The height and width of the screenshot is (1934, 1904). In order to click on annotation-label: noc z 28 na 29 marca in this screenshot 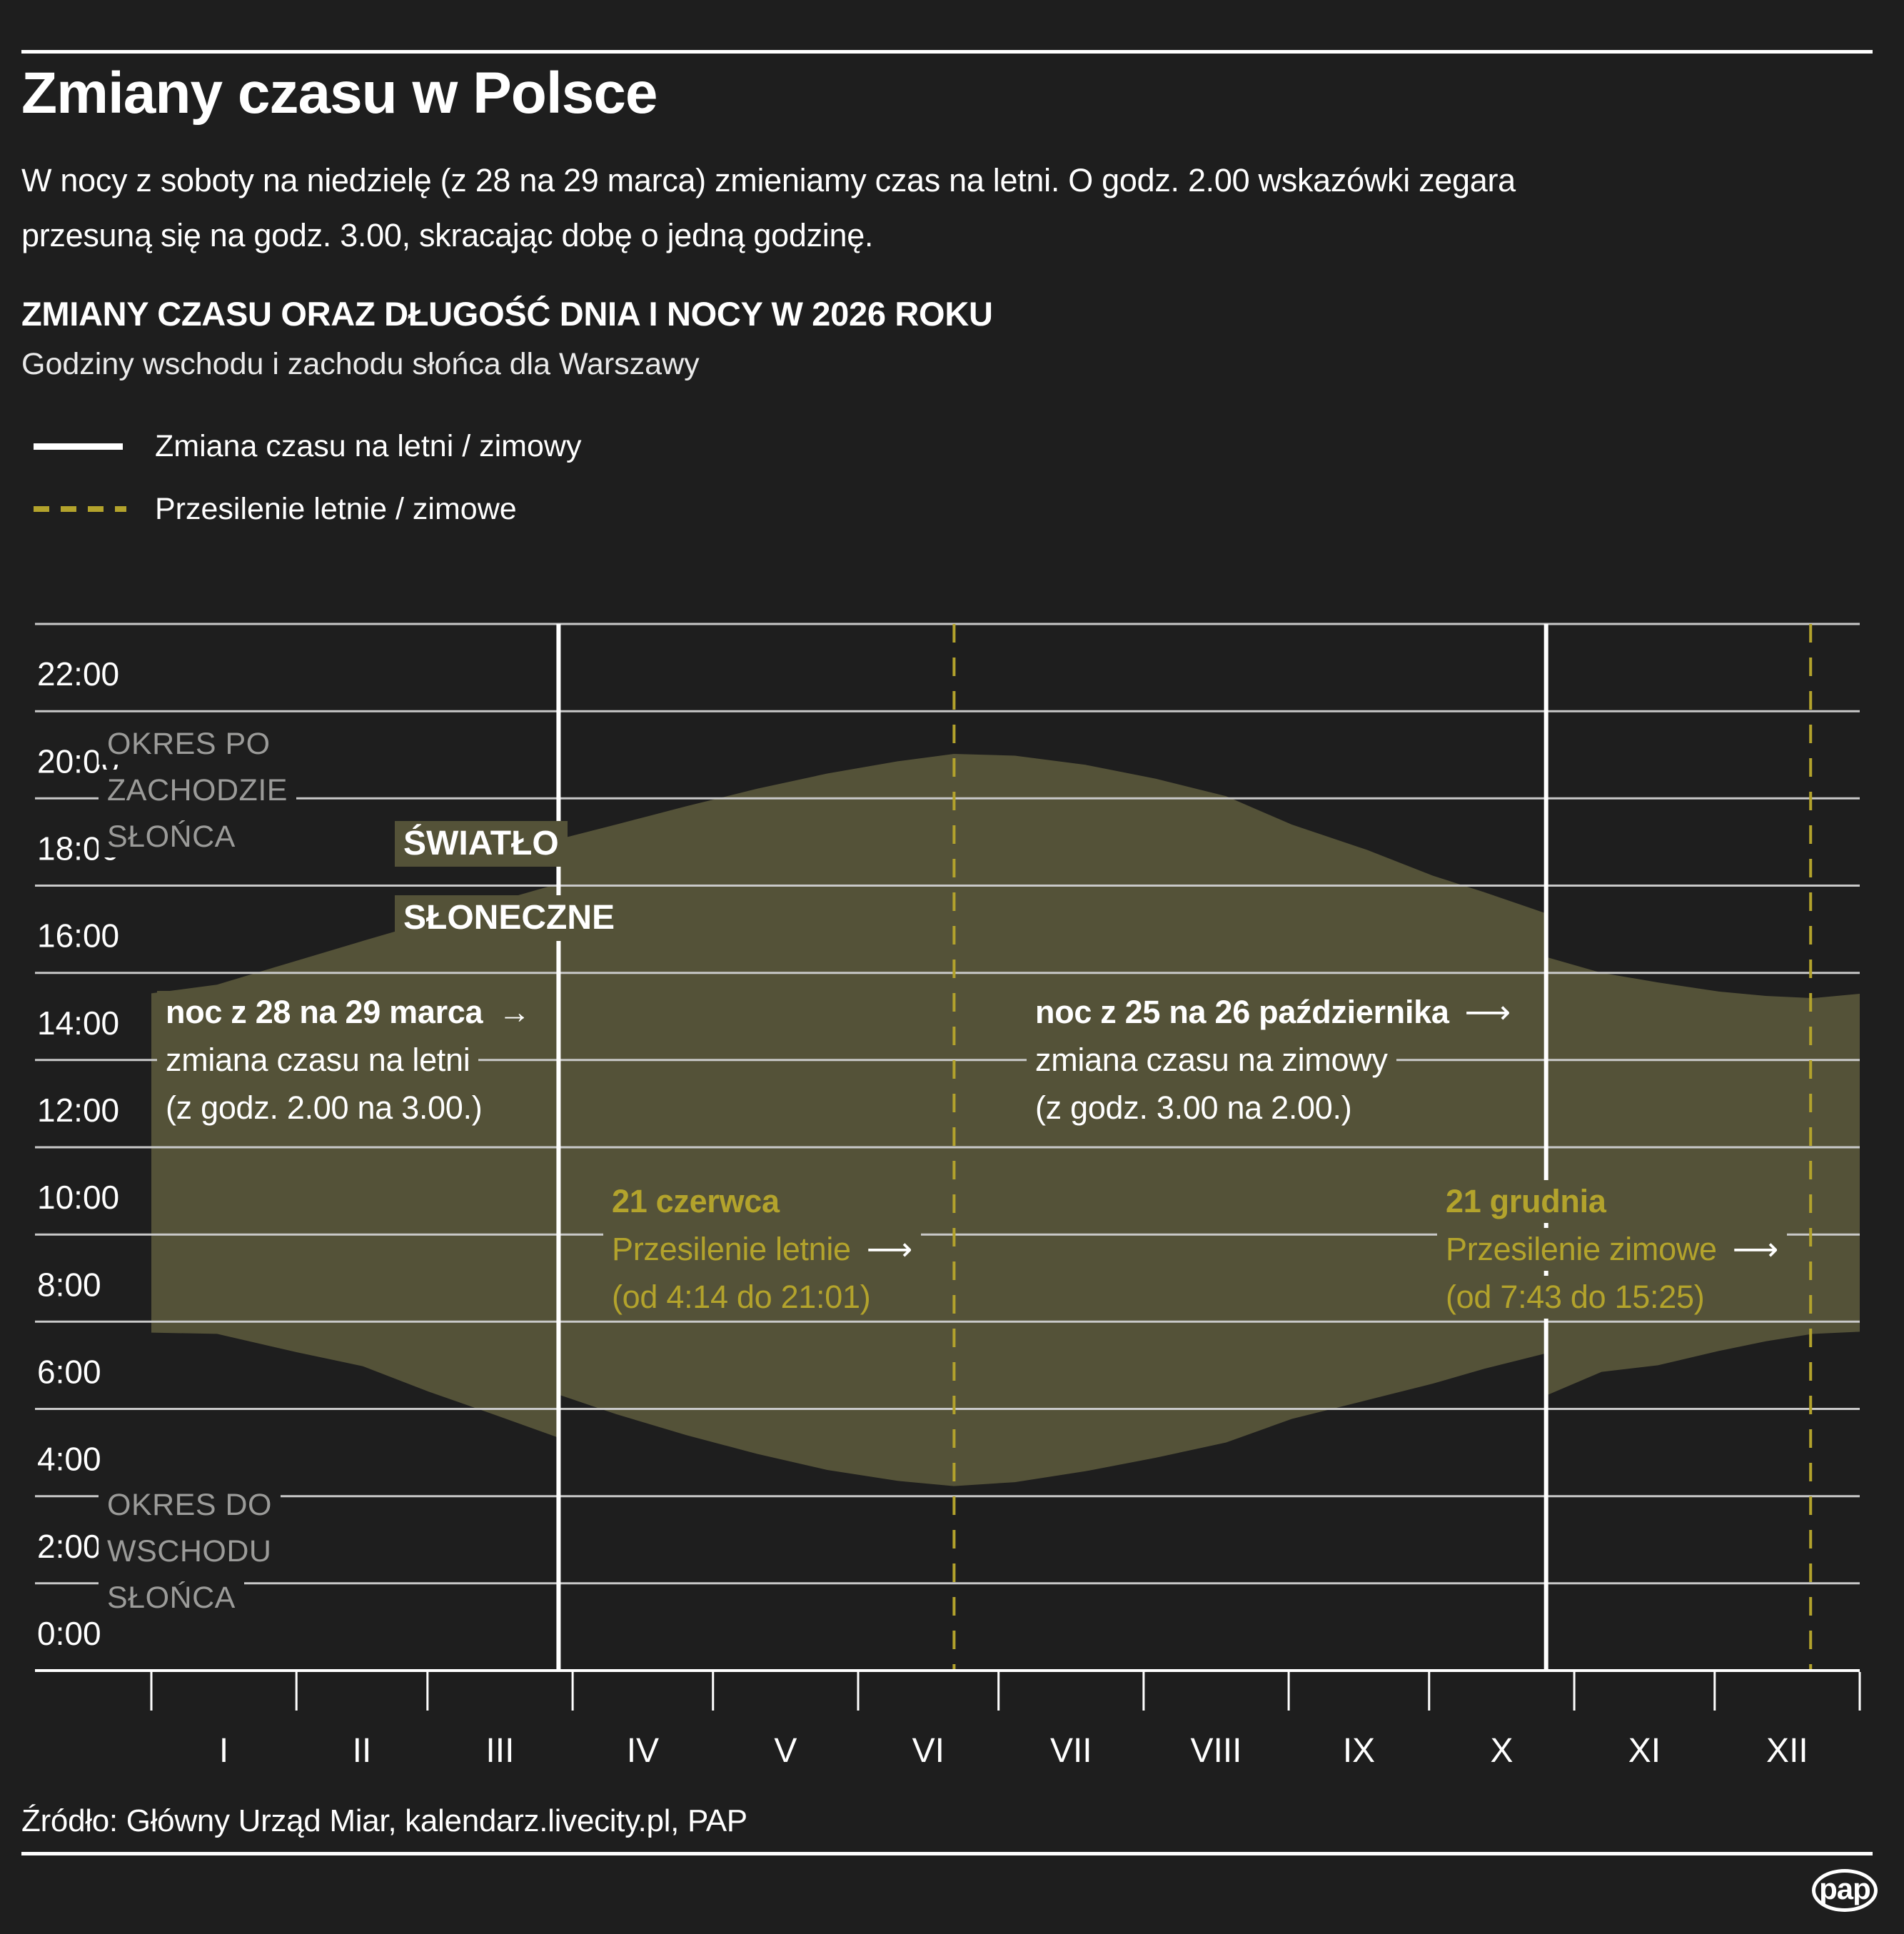, I will do `click(324, 1012)`.